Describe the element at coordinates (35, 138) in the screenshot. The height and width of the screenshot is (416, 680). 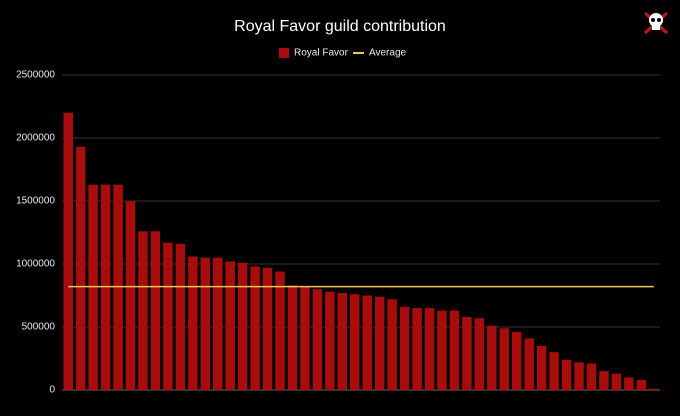
I see `y-tick-label: 2000000` at that location.